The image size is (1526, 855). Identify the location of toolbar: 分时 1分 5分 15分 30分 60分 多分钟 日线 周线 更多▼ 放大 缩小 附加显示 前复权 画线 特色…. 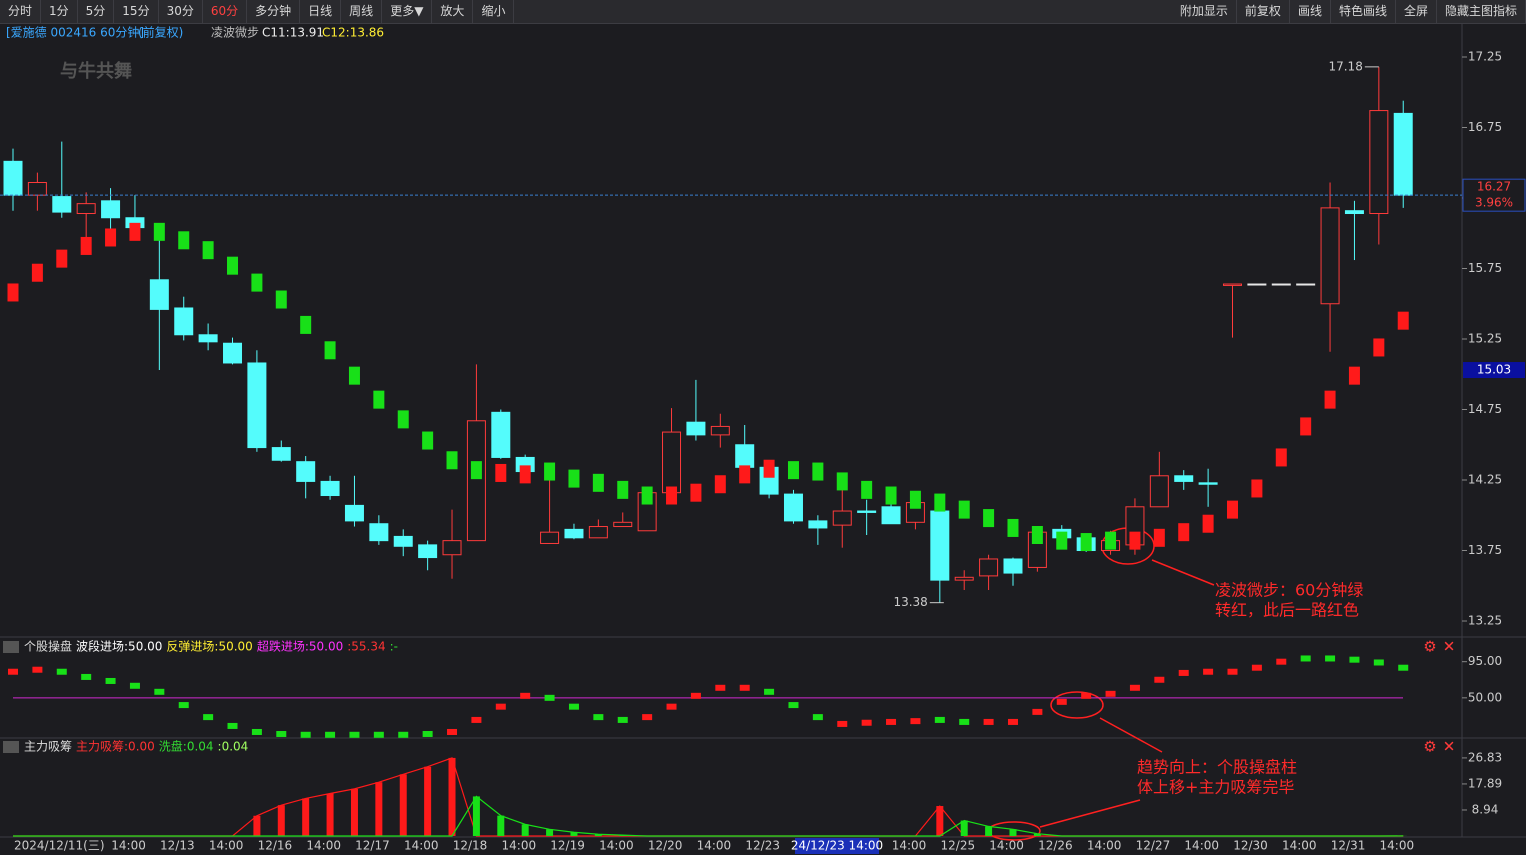
(763, 12).